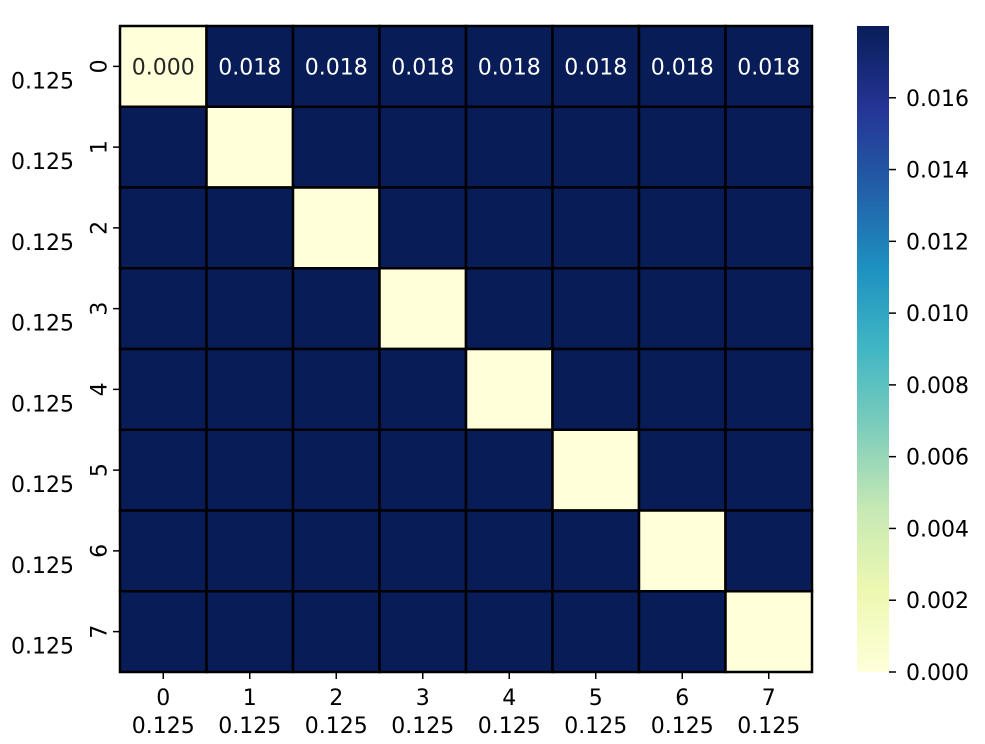 This screenshot has height=744, width=985. What do you see at coordinates (42, 324) in the screenshot?
I see `y-tick-secondary-label-3: 0.125` at bounding box center [42, 324].